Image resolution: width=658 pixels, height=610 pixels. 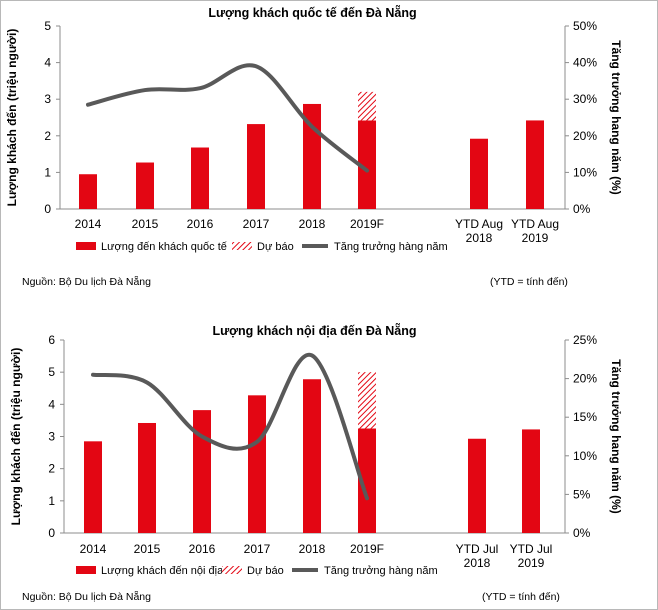 What do you see at coordinates (312, 12) in the screenshot?
I see `chart-title: Lượng khách quốc tế đến Đà Nẵng` at bounding box center [312, 12].